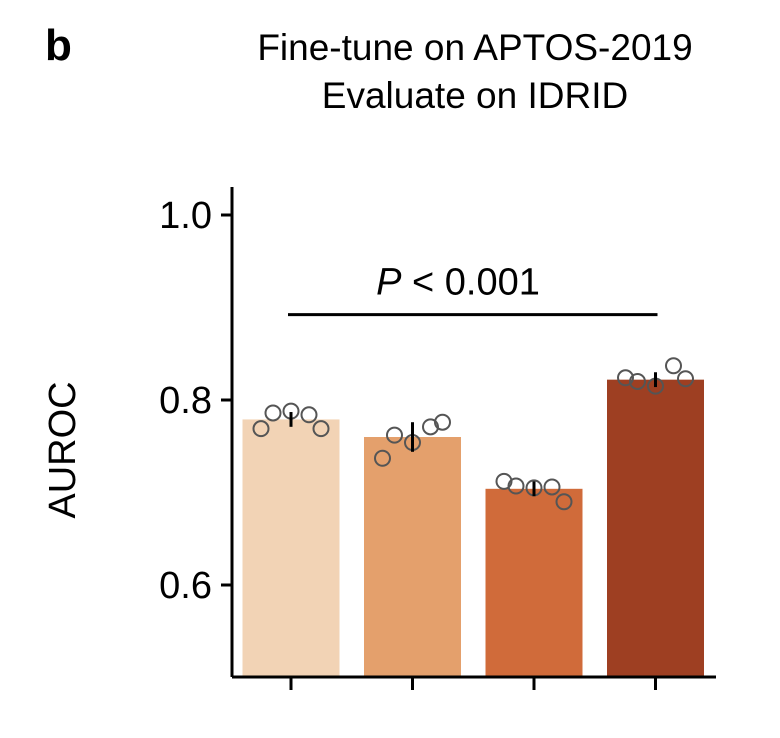 The image size is (780, 738). Describe the element at coordinates (196, 432) in the screenshot. I see `y-axis: 0.6 0.8 1.0` at that location.